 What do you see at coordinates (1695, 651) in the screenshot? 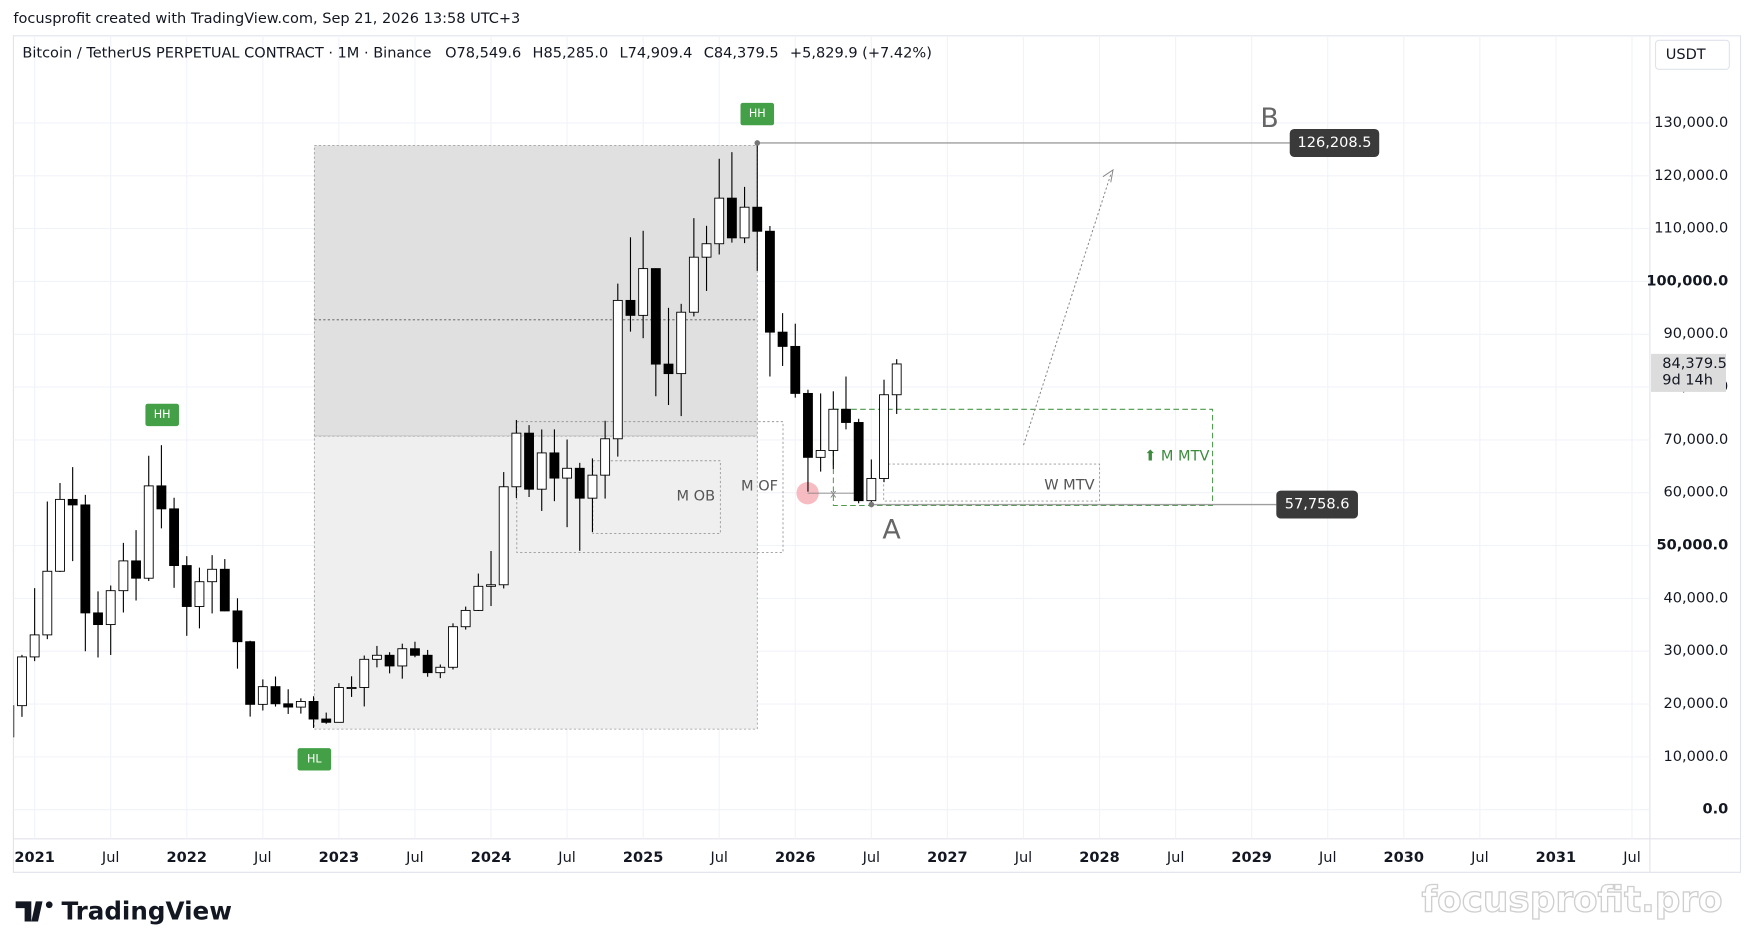
I see `y-tick-label: 30,000.0` at bounding box center [1695, 651].